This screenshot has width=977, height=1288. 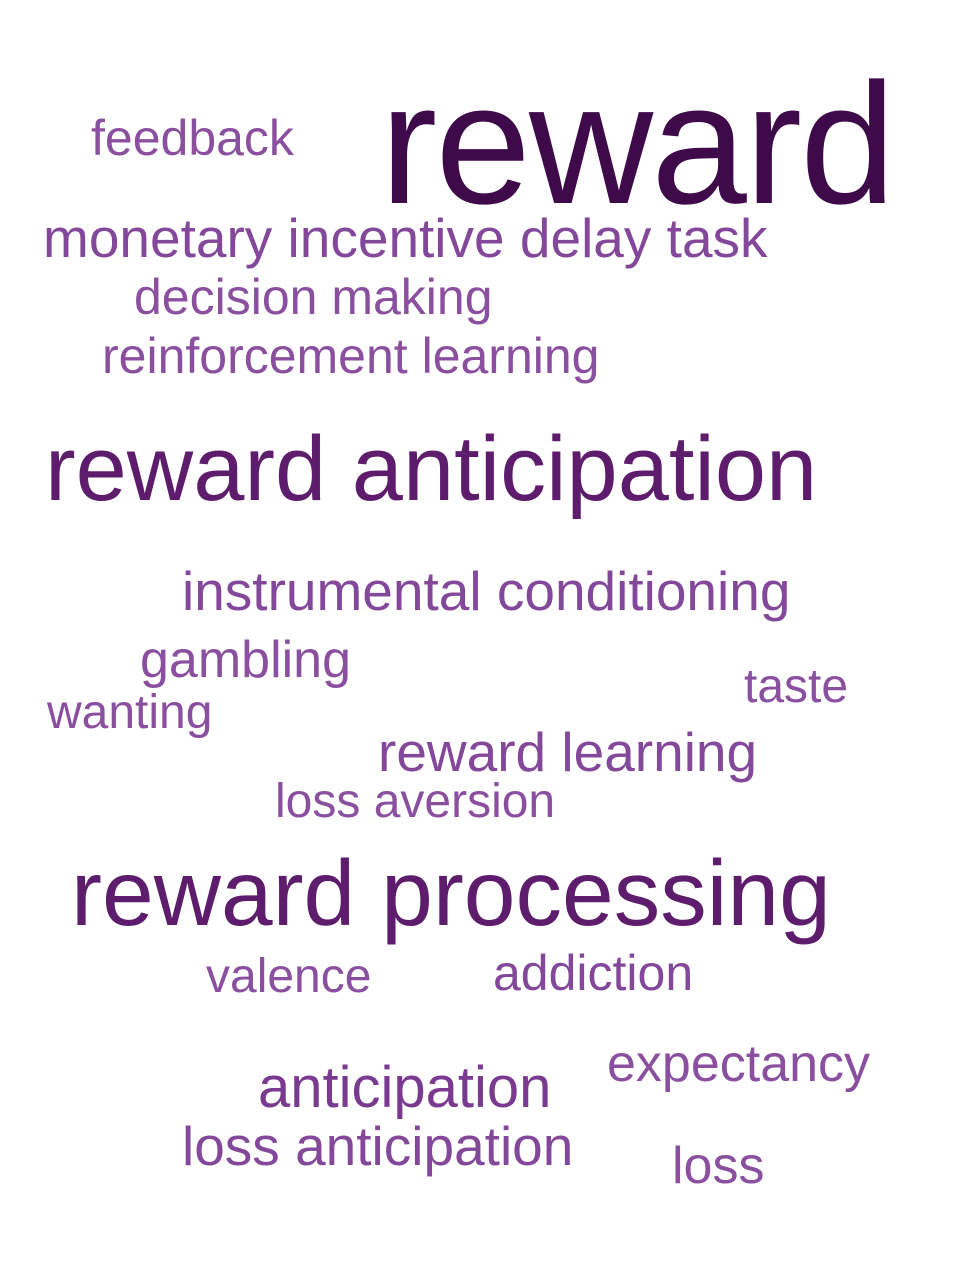 What do you see at coordinates (718, 1166) in the screenshot?
I see `word-loss: loss` at bounding box center [718, 1166].